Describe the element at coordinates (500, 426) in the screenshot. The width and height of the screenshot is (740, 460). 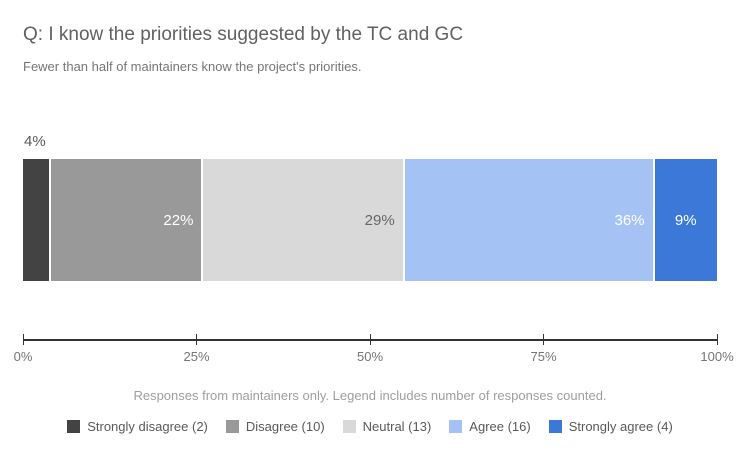
I see `legend-item-label: Agree (16)` at that location.